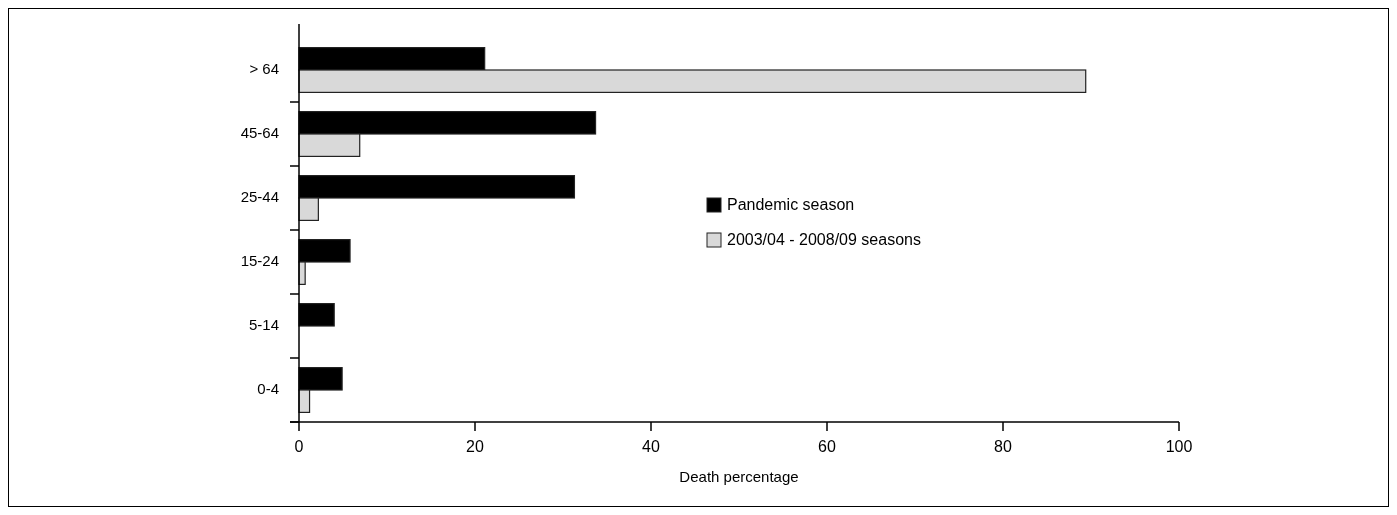  Describe the element at coordinates (263, 324) in the screenshot. I see `y-tick-label: 5-14` at that location.